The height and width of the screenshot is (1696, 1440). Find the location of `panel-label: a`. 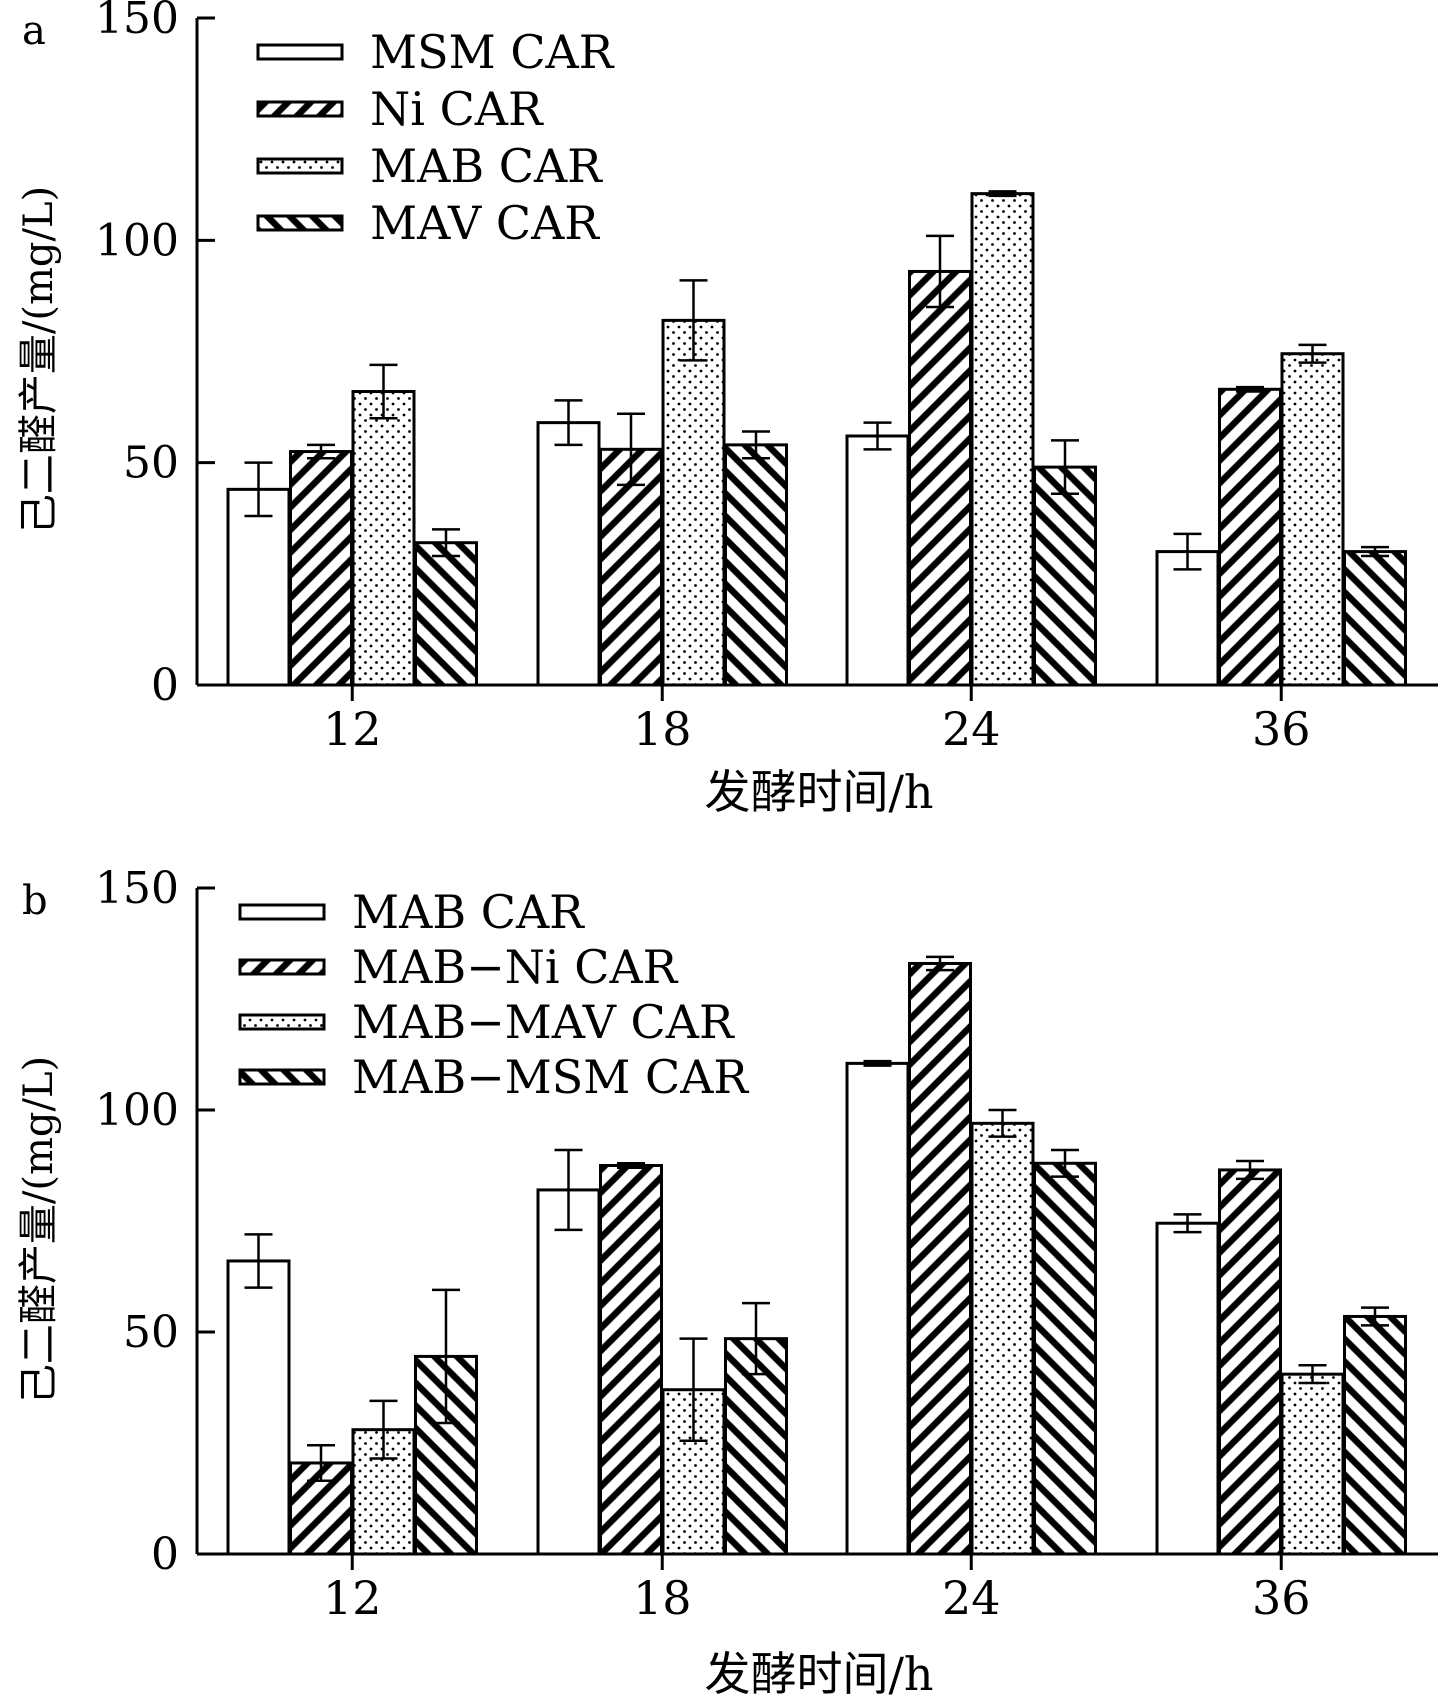

panel-label: a is located at coordinates (34, 31).